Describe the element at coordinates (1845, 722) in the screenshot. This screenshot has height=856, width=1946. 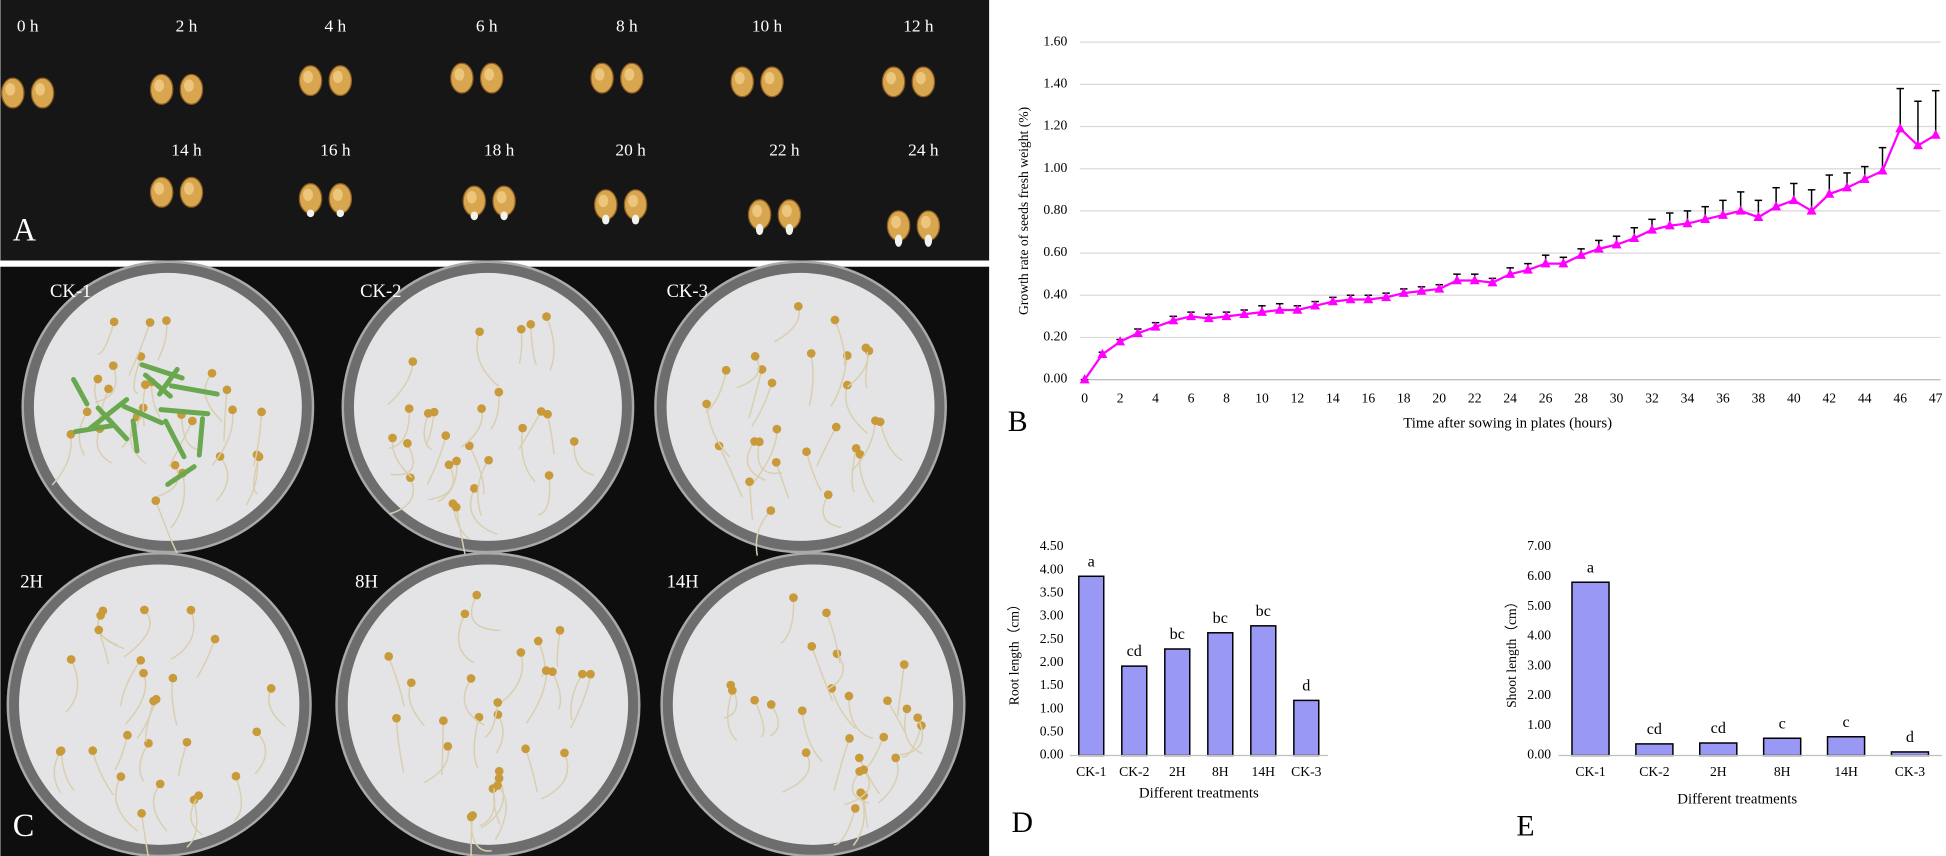
I see `significance-letter: c` at that location.